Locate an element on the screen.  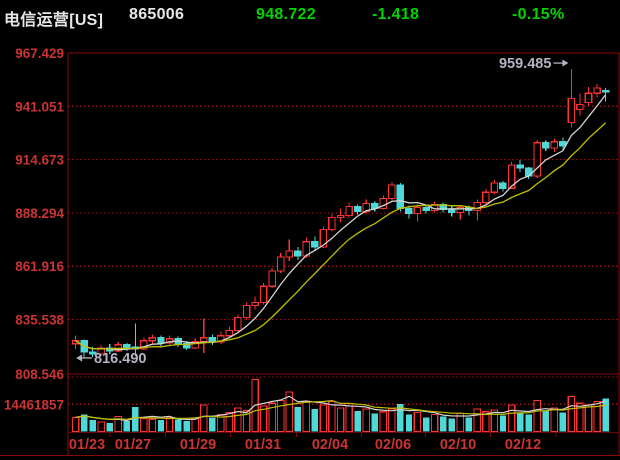
price-change-percent: -0.15% is located at coordinates (538, 14).